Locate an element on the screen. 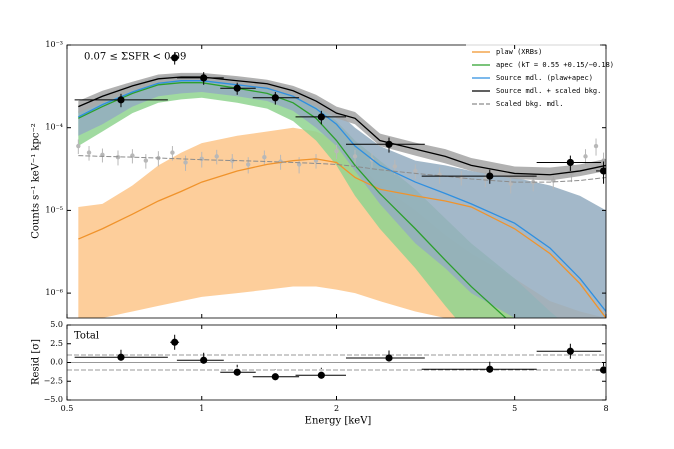 The height and width of the screenshot is (449, 674). y-tick-label: −2.5 is located at coordinates (53, 380).